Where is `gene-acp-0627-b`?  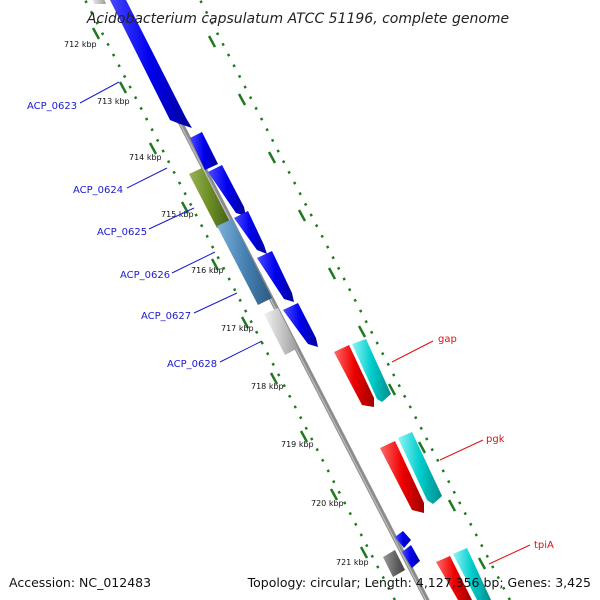 gene-acp-0627-b is located at coordinates (250, 232).